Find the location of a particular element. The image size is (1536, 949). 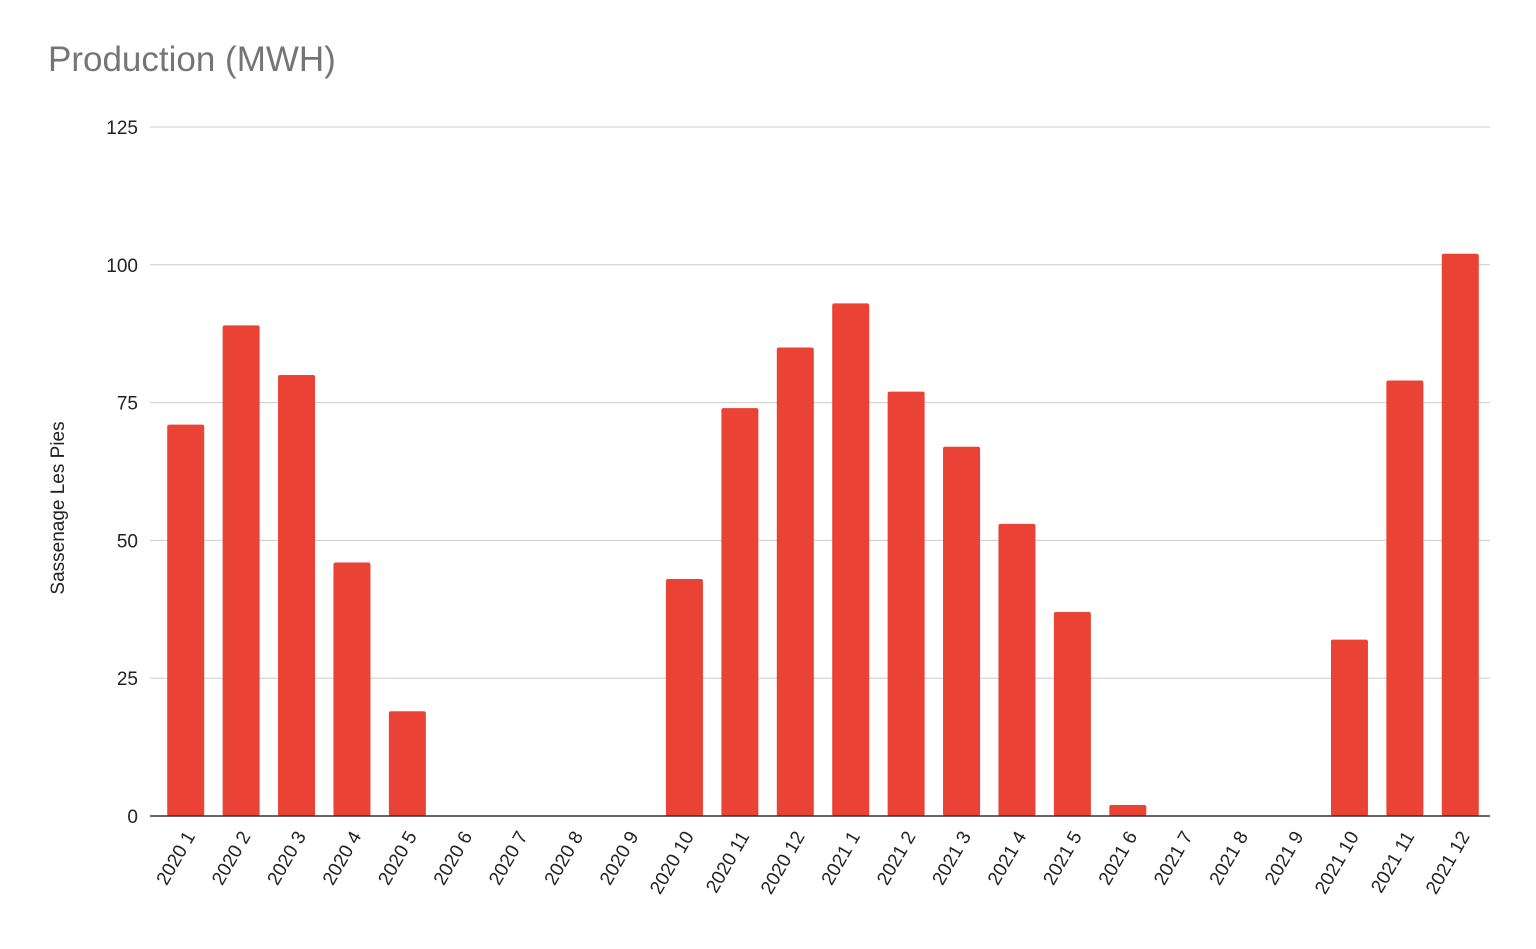

x-tick-label: 2021 4 is located at coordinates (1007, 858).